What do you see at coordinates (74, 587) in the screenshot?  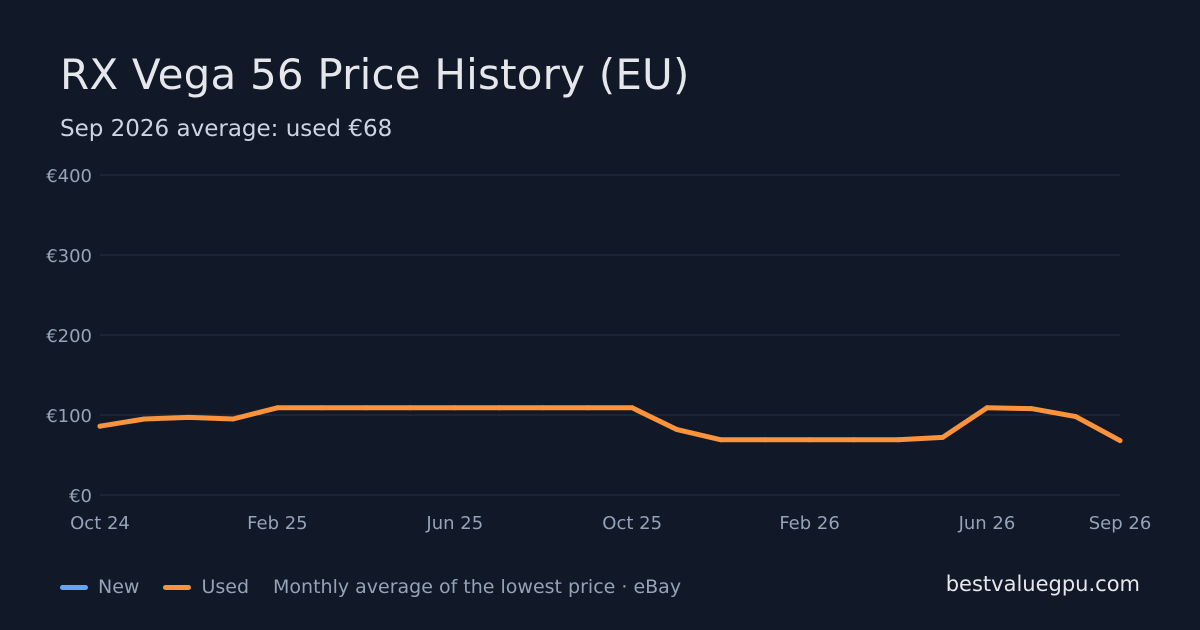 I see `legend-swatch-new` at bounding box center [74, 587].